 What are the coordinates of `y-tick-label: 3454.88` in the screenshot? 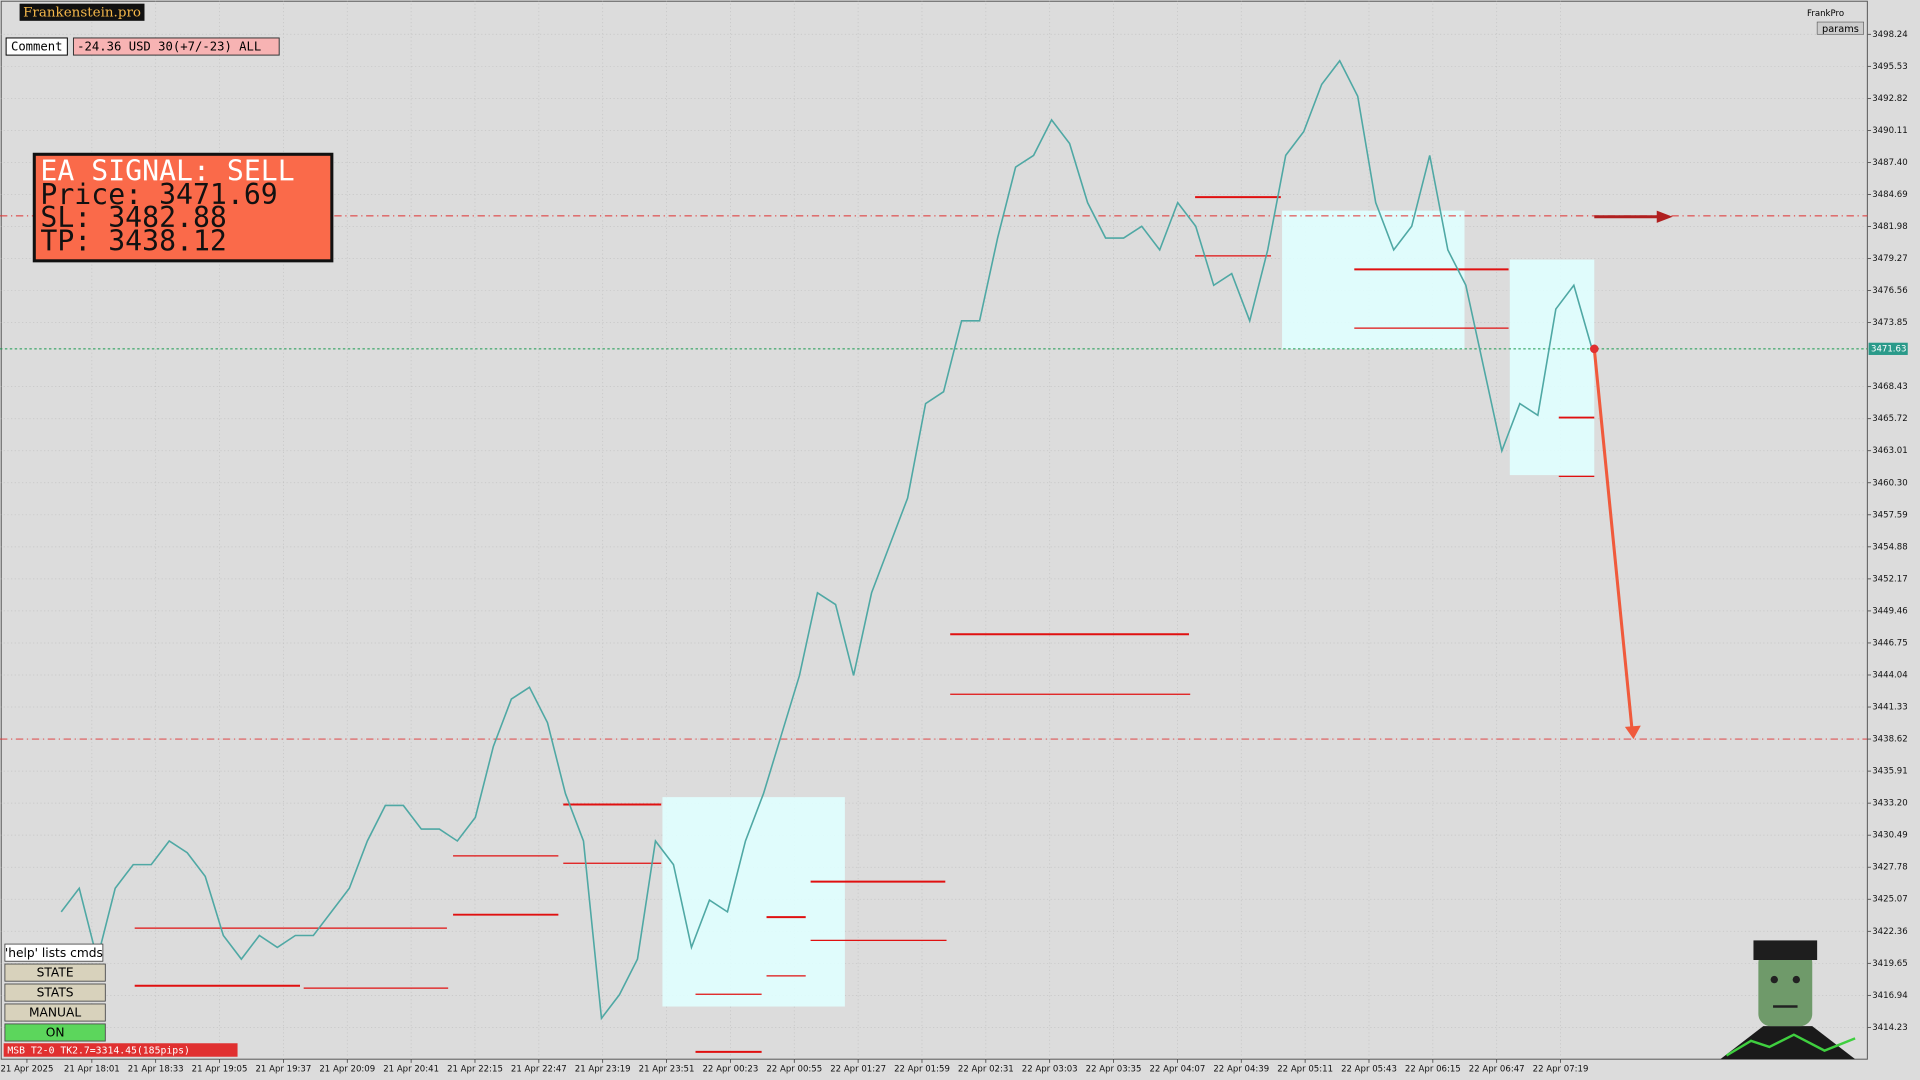 It's located at (1889, 547).